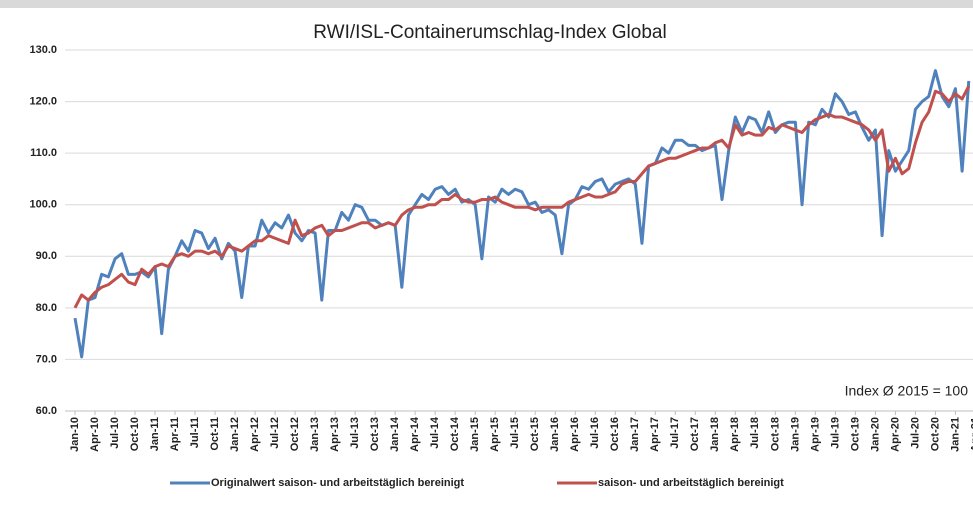 This screenshot has height=530, width=973. What do you see at coordinates (855, 434) in the screenshot?
I see `x-tick-label: Oct-19` at bounding box center [855, 434].